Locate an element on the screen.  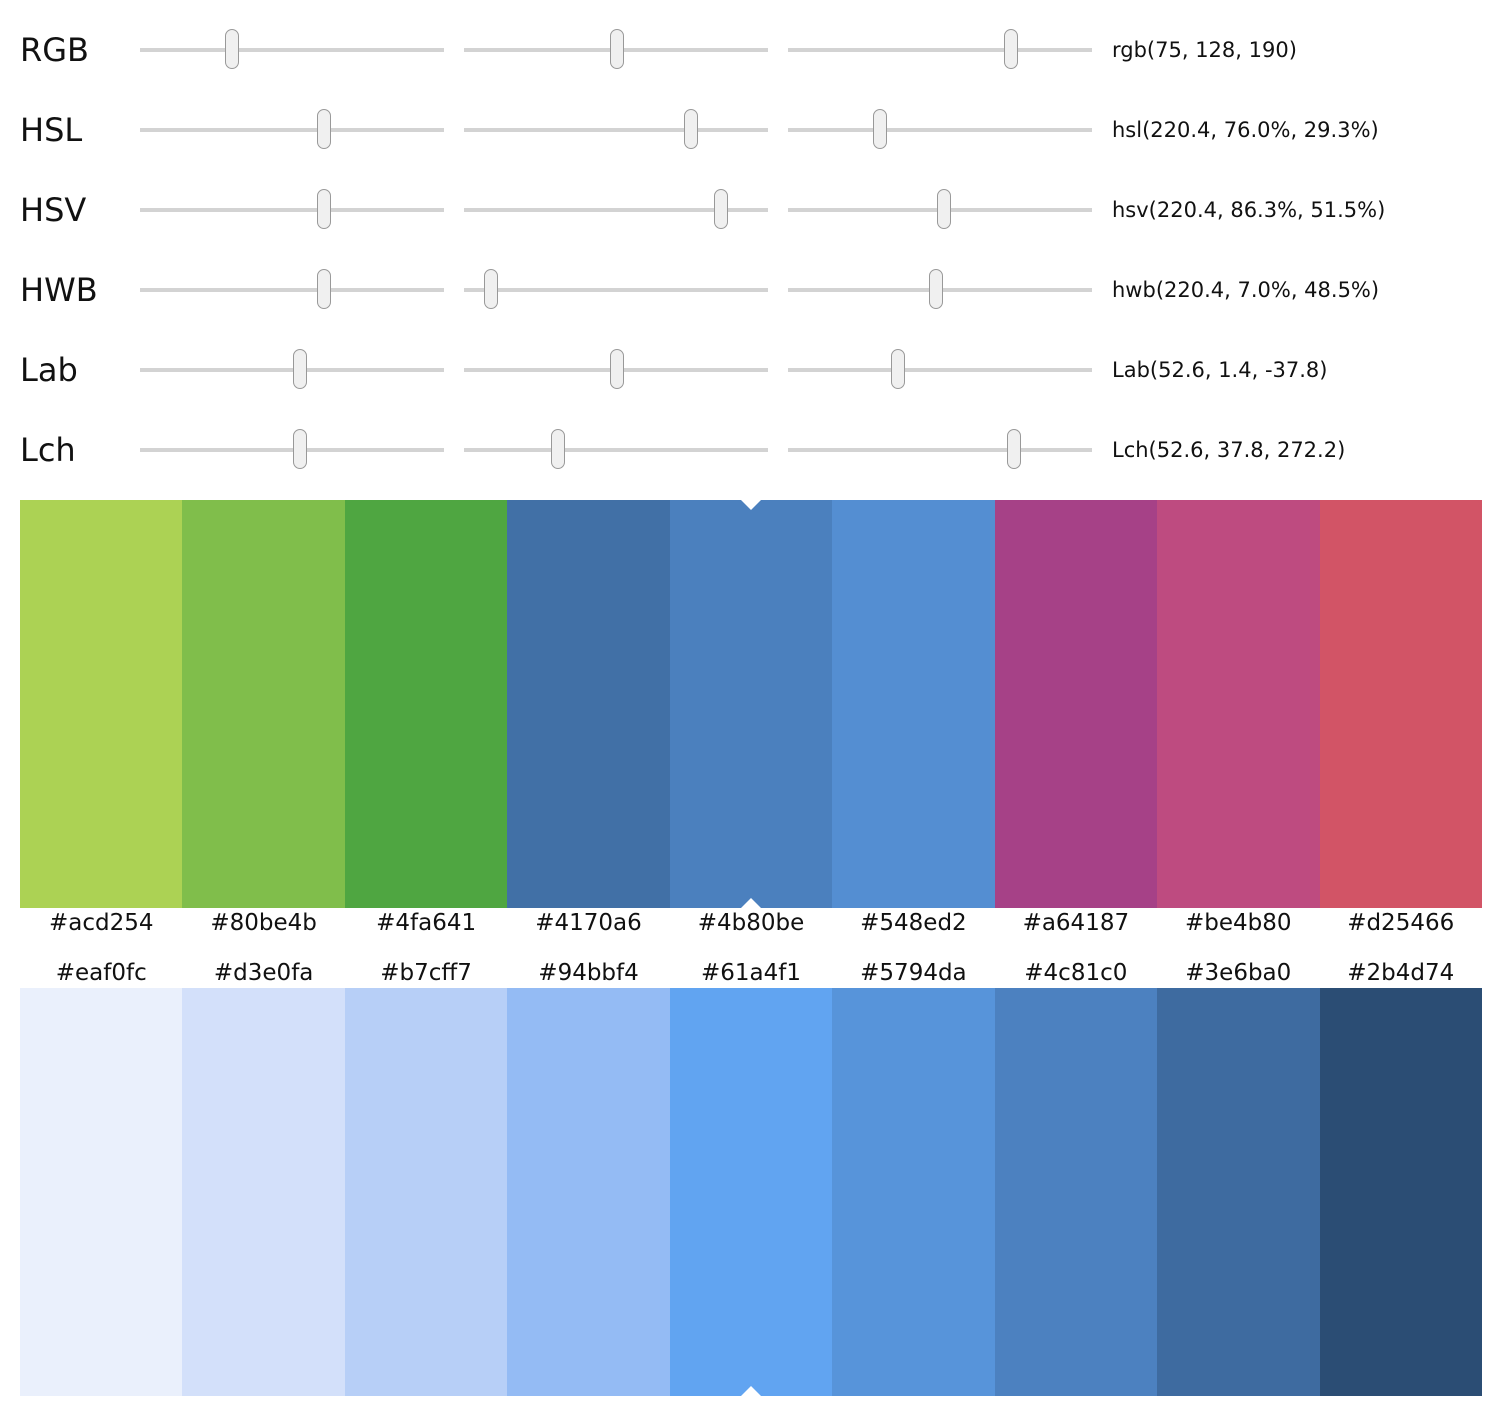
hex-label: #80be4b is located at coordinates (263, 923).